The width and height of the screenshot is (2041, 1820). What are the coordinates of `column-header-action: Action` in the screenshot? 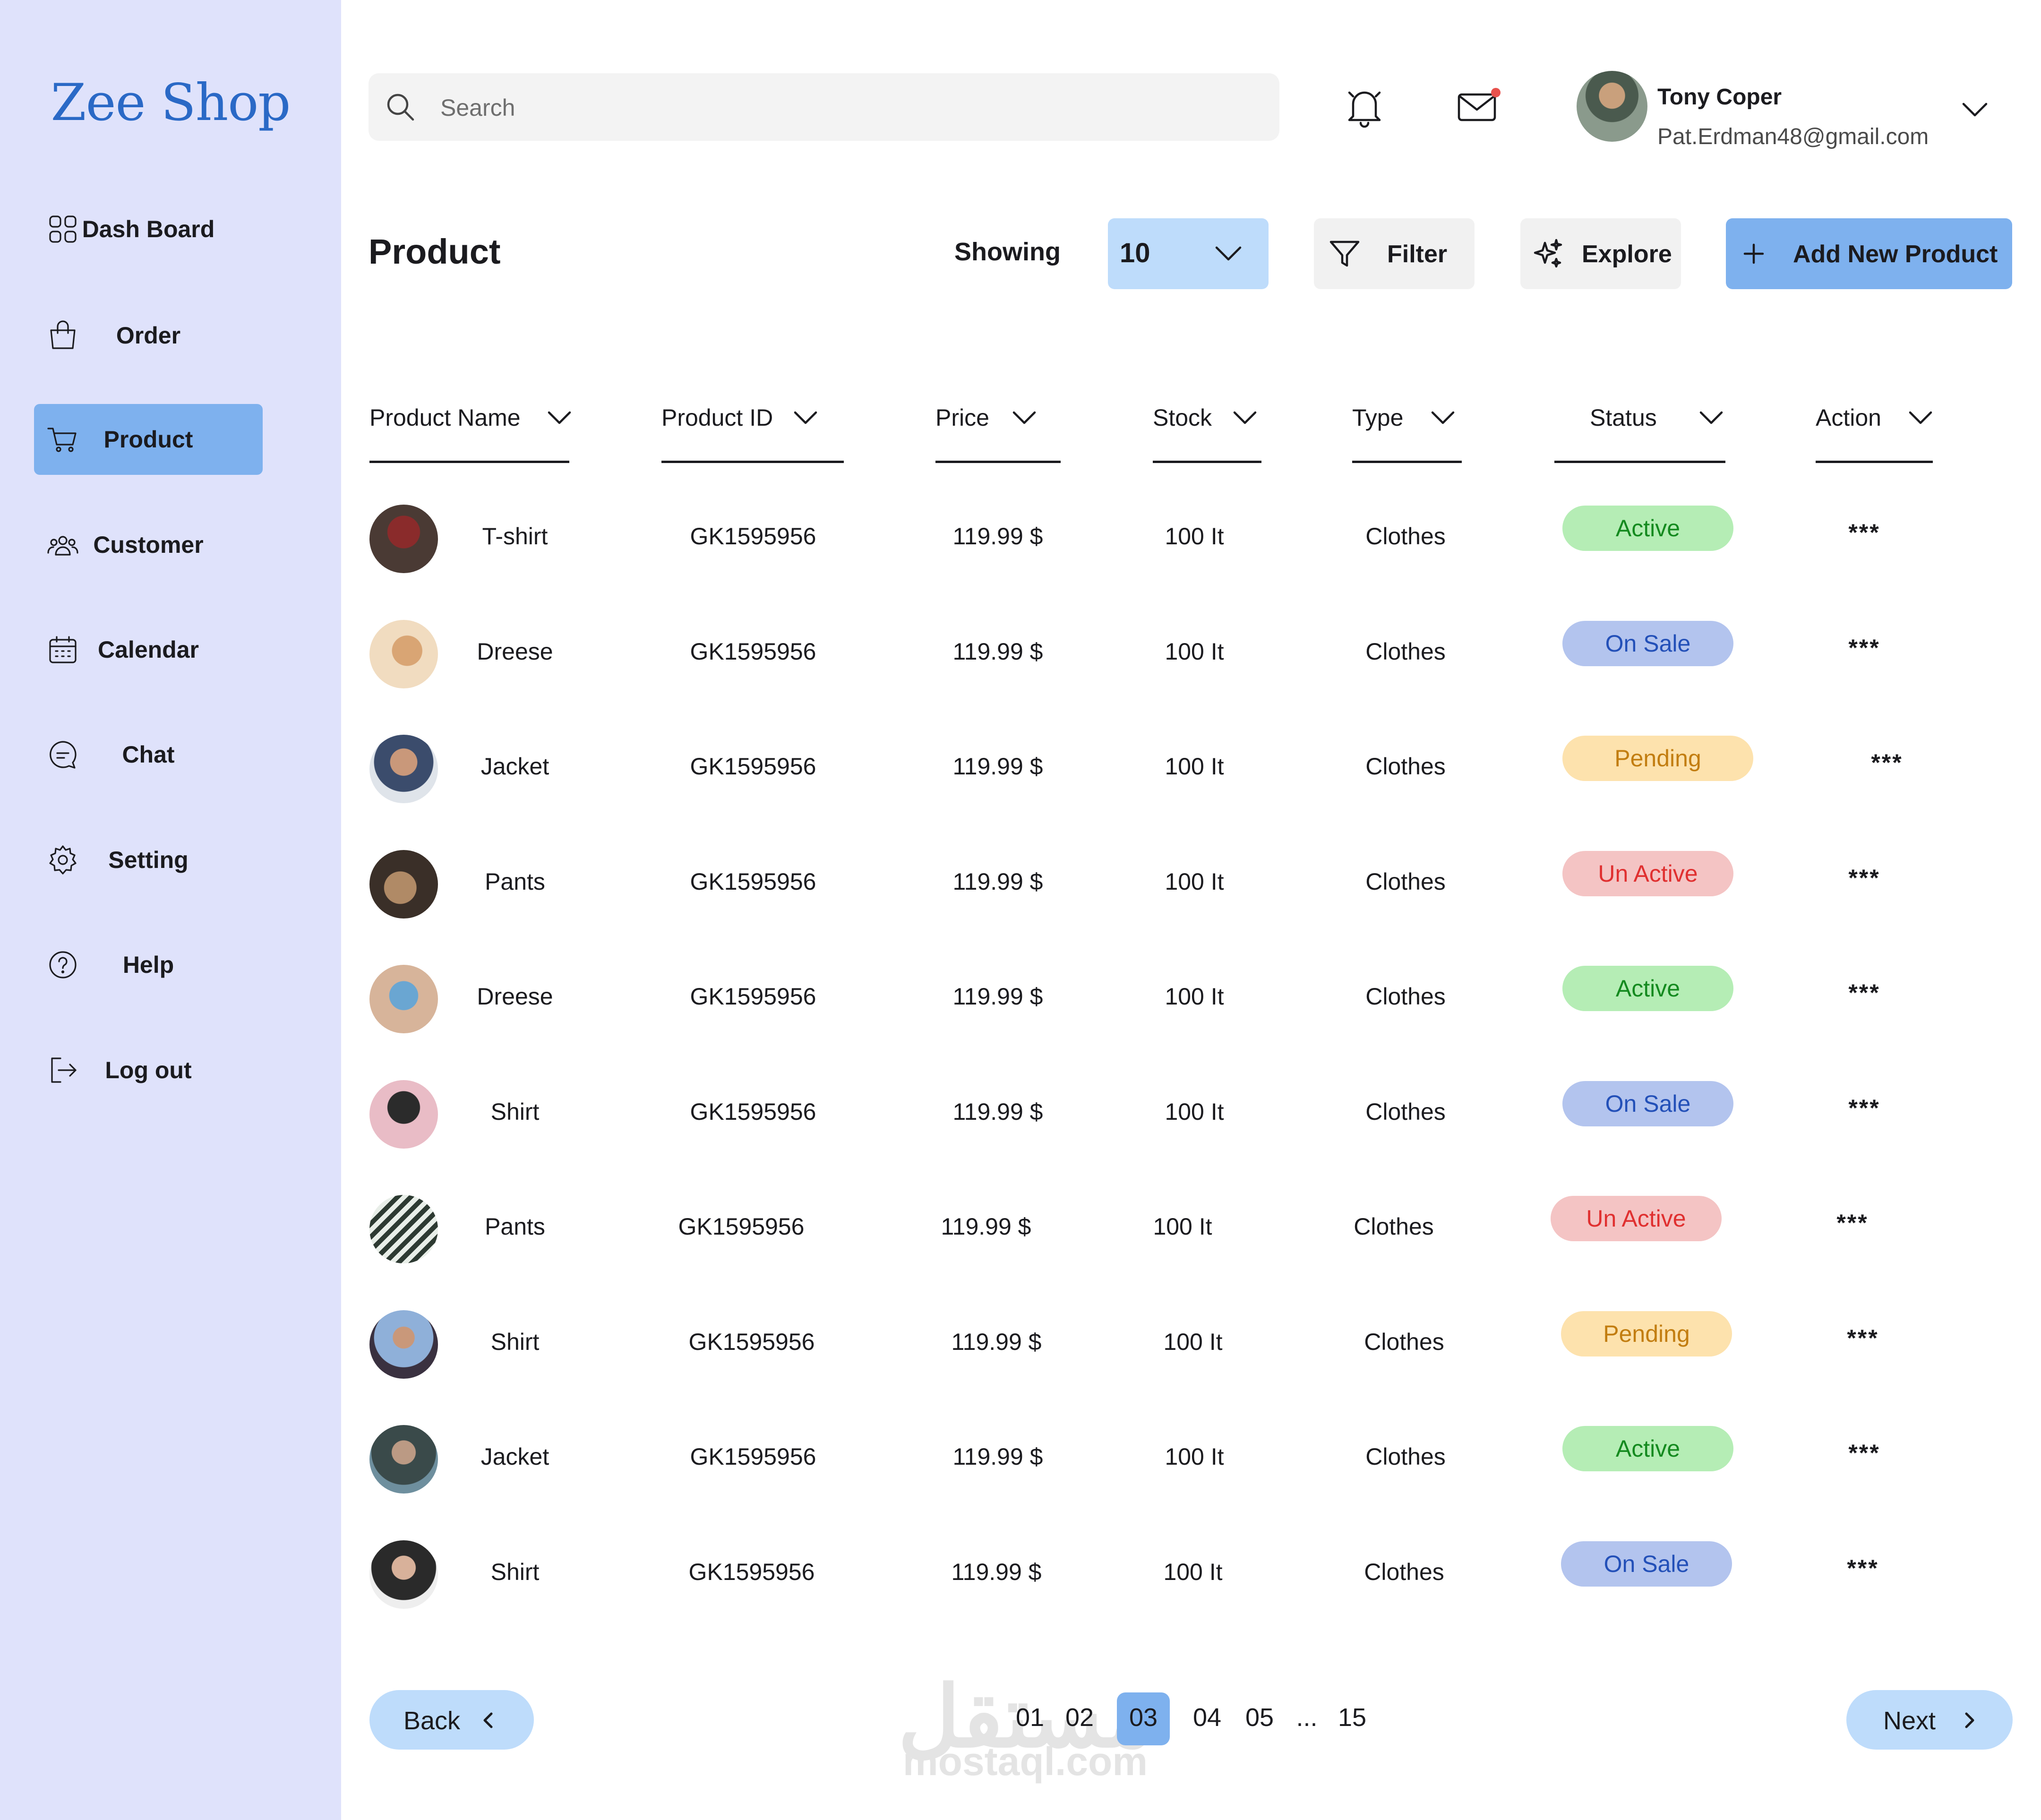 It's located at (1874, 431).